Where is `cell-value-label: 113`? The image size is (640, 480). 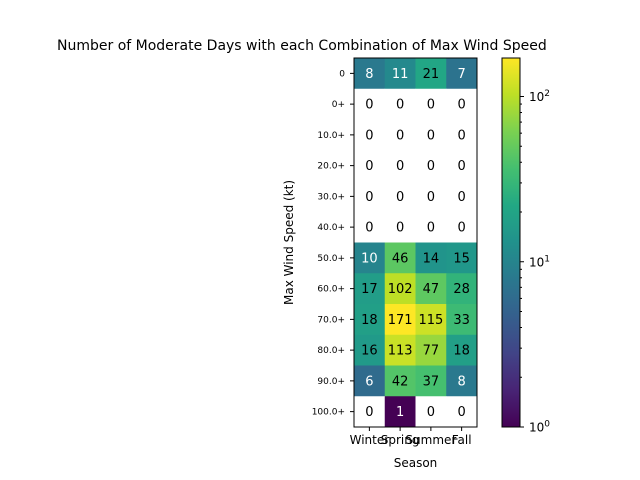
cell-value-label: 113 is located at coordinates (400, 351).